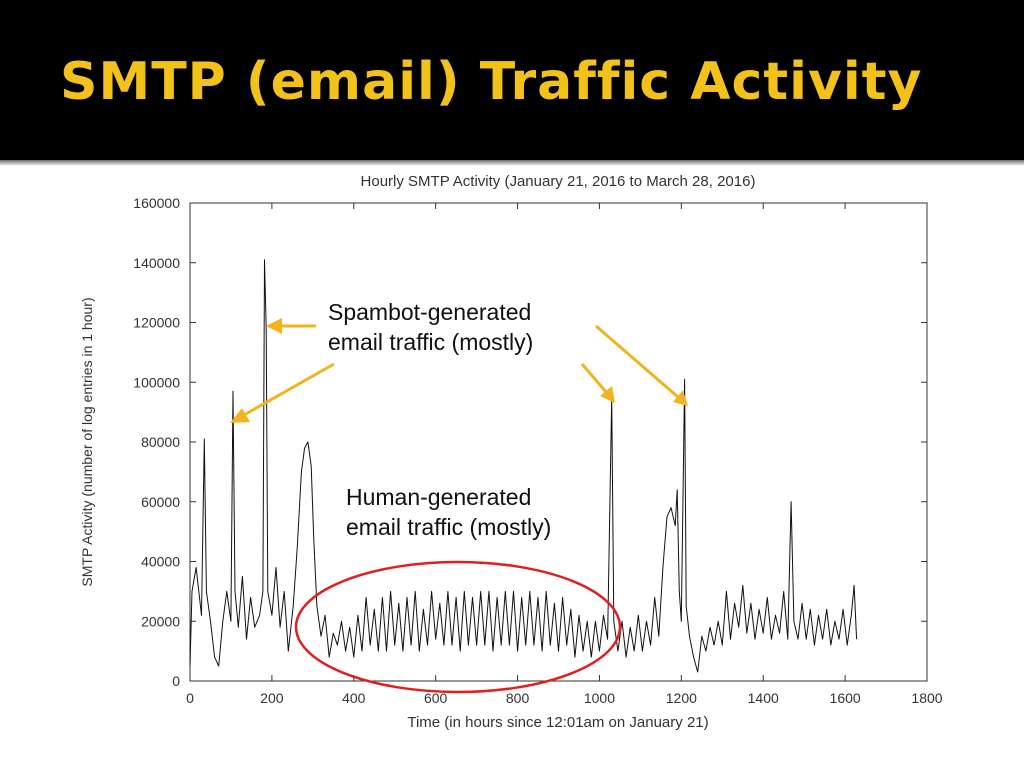  What do you see at coordinates (845, 698) in the screenshot?
I see `x-tick-label: 1600` at bounding box center [845, 698].